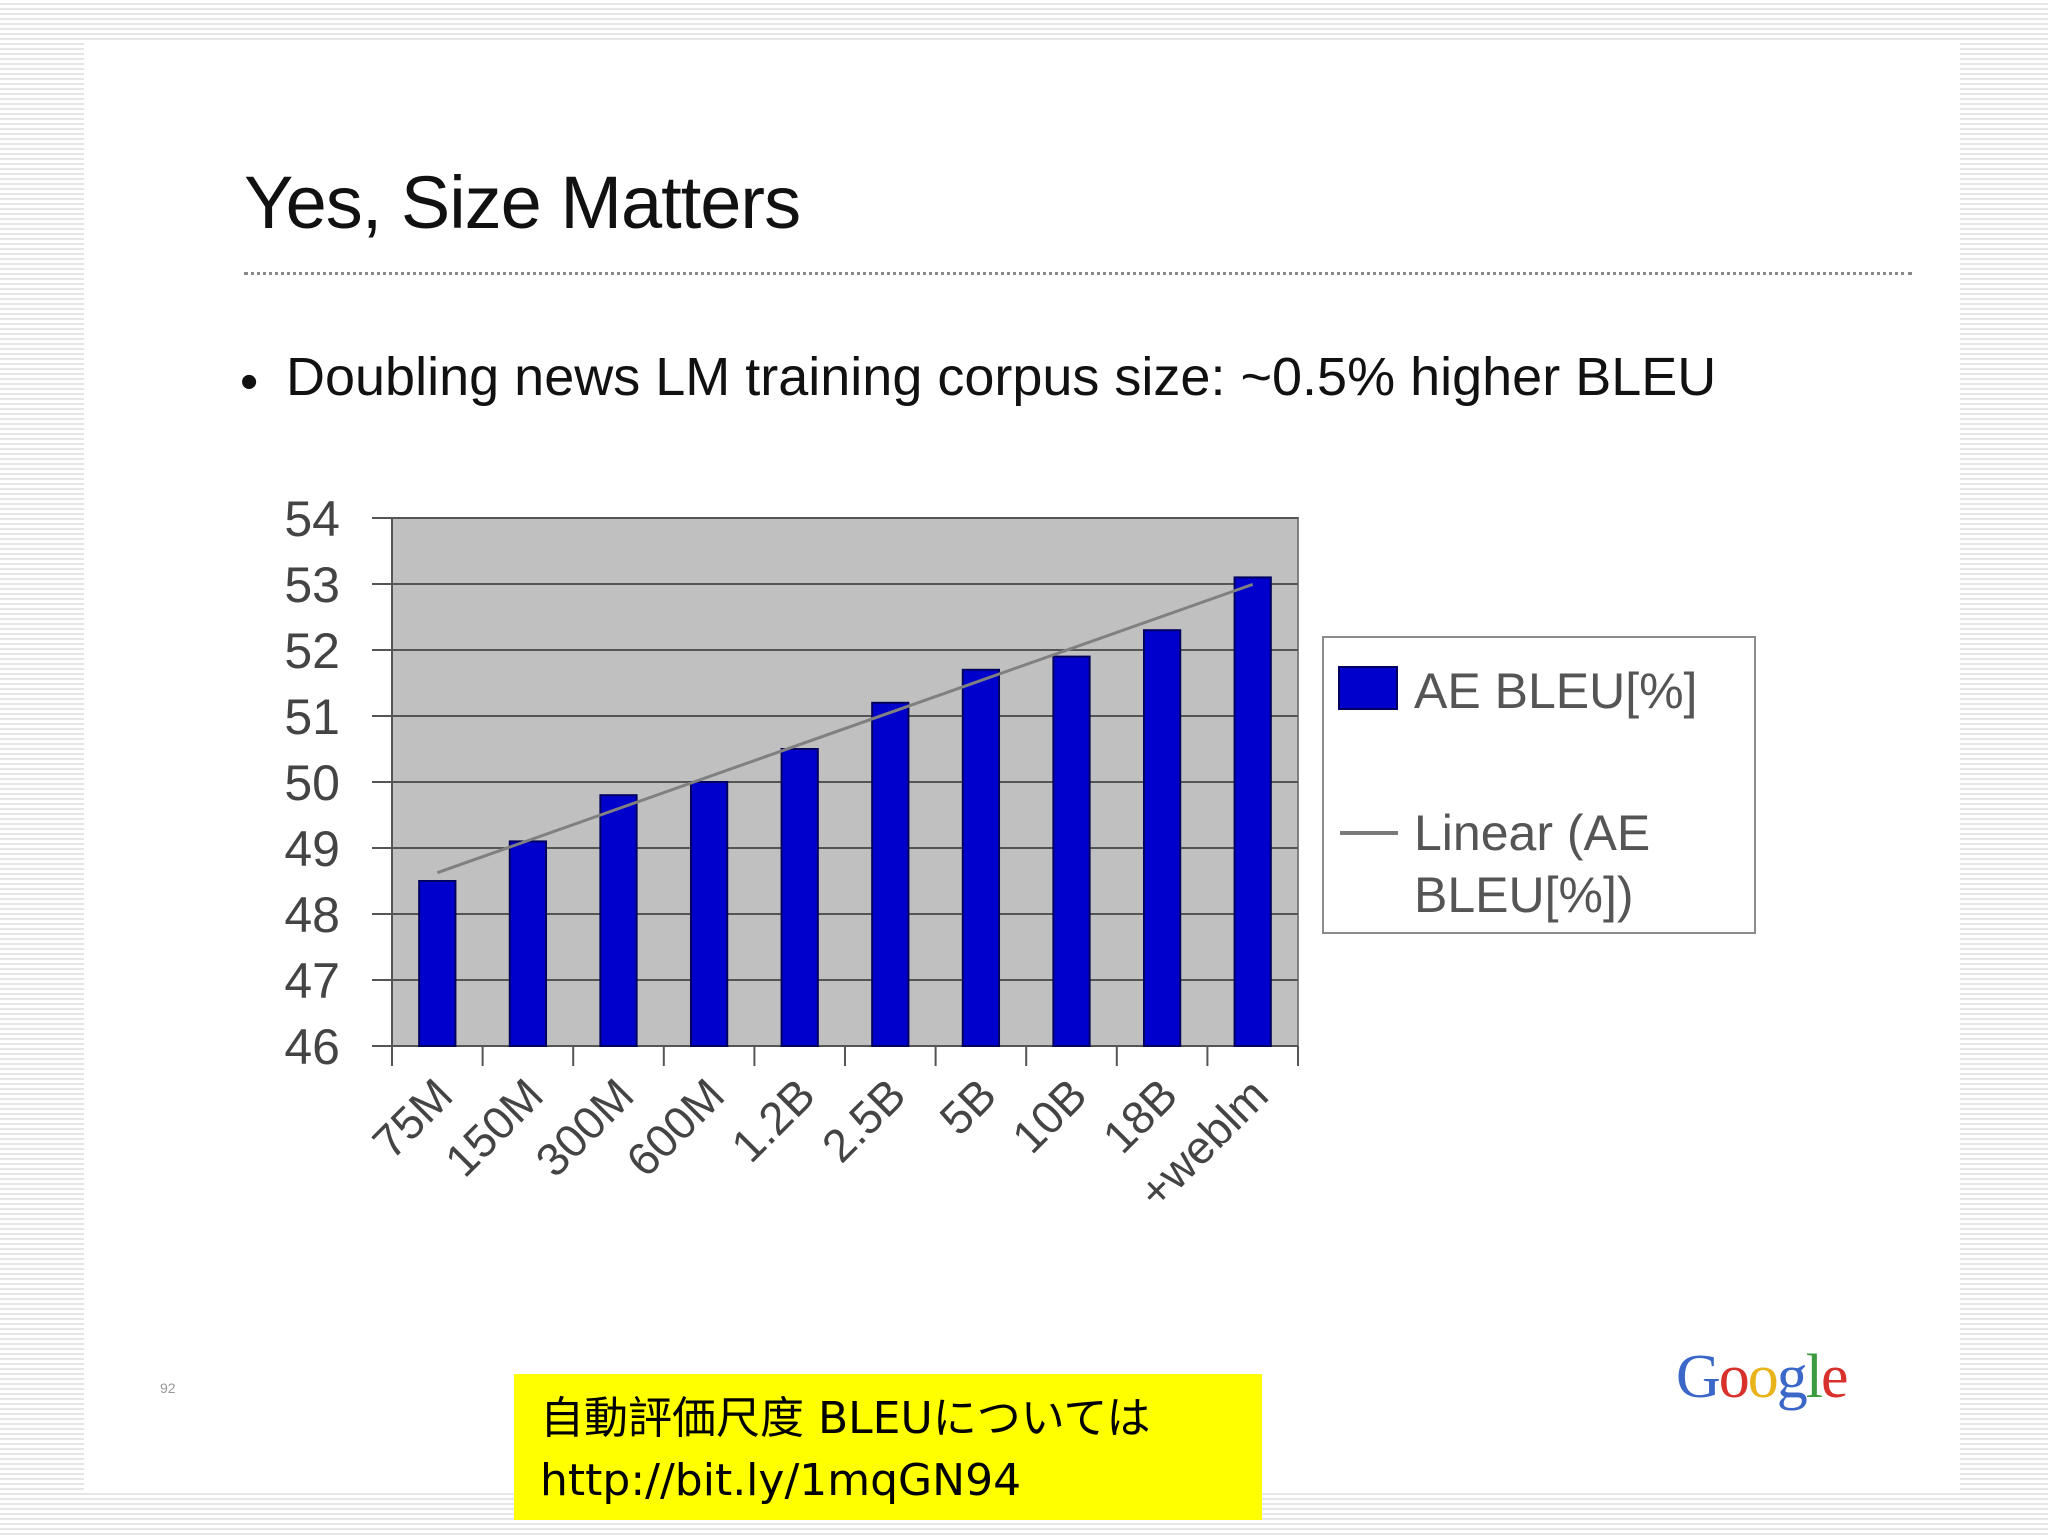  What do you see at coordinates (1539, 785) in the screenshot?
I see `chart-legend: AE BLEU[%] Linear (AE BLEU[%])` at bounding box center [1539, 785].